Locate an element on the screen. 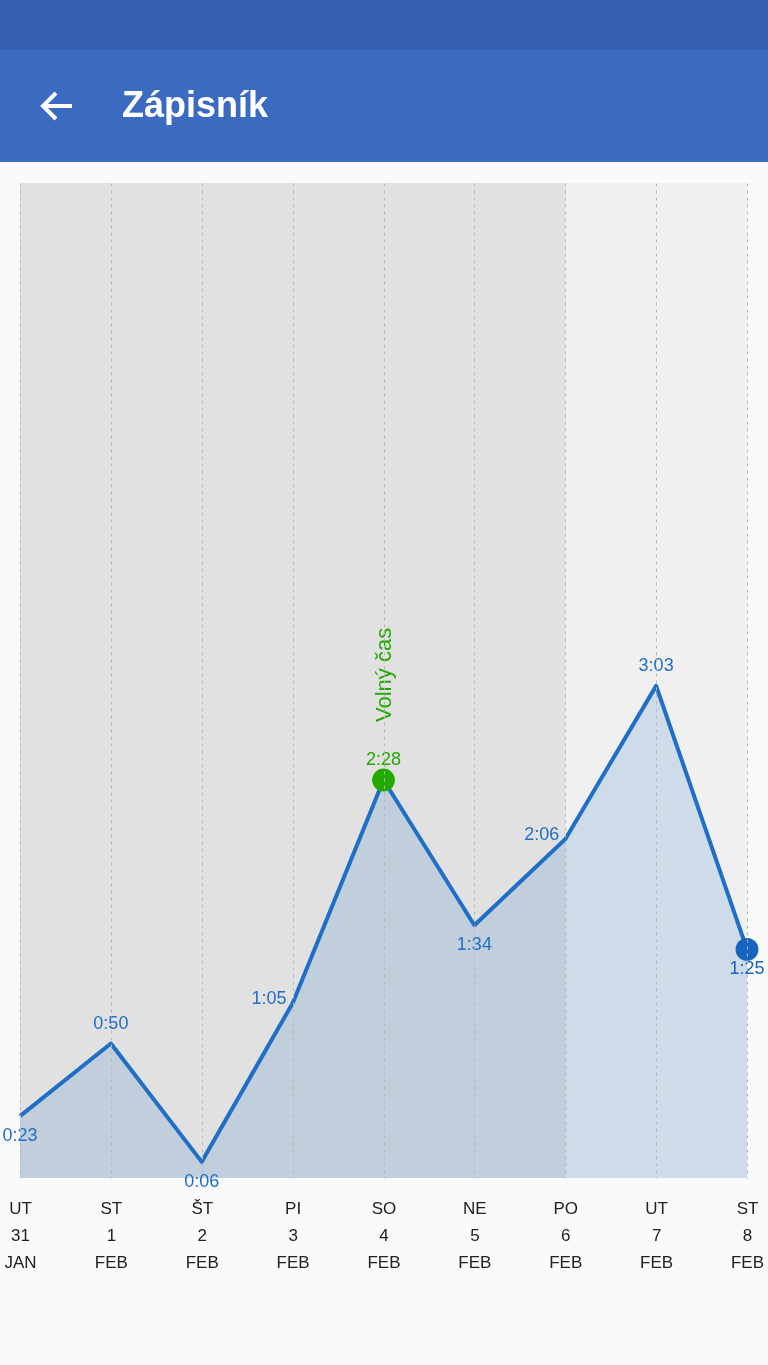  x-tick-label: PO 6 FEB is located at coordinates (566, 1235).